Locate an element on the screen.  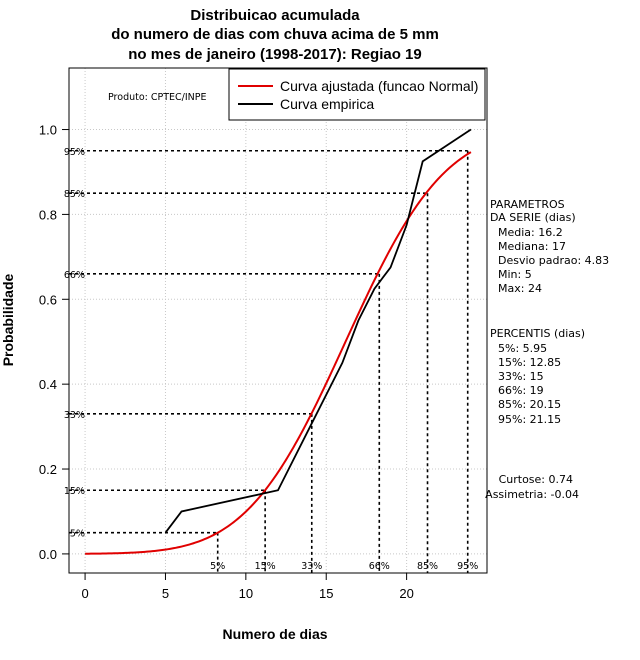
percentis-line-3: 33%: 15 is located at coordinates (521, 376).